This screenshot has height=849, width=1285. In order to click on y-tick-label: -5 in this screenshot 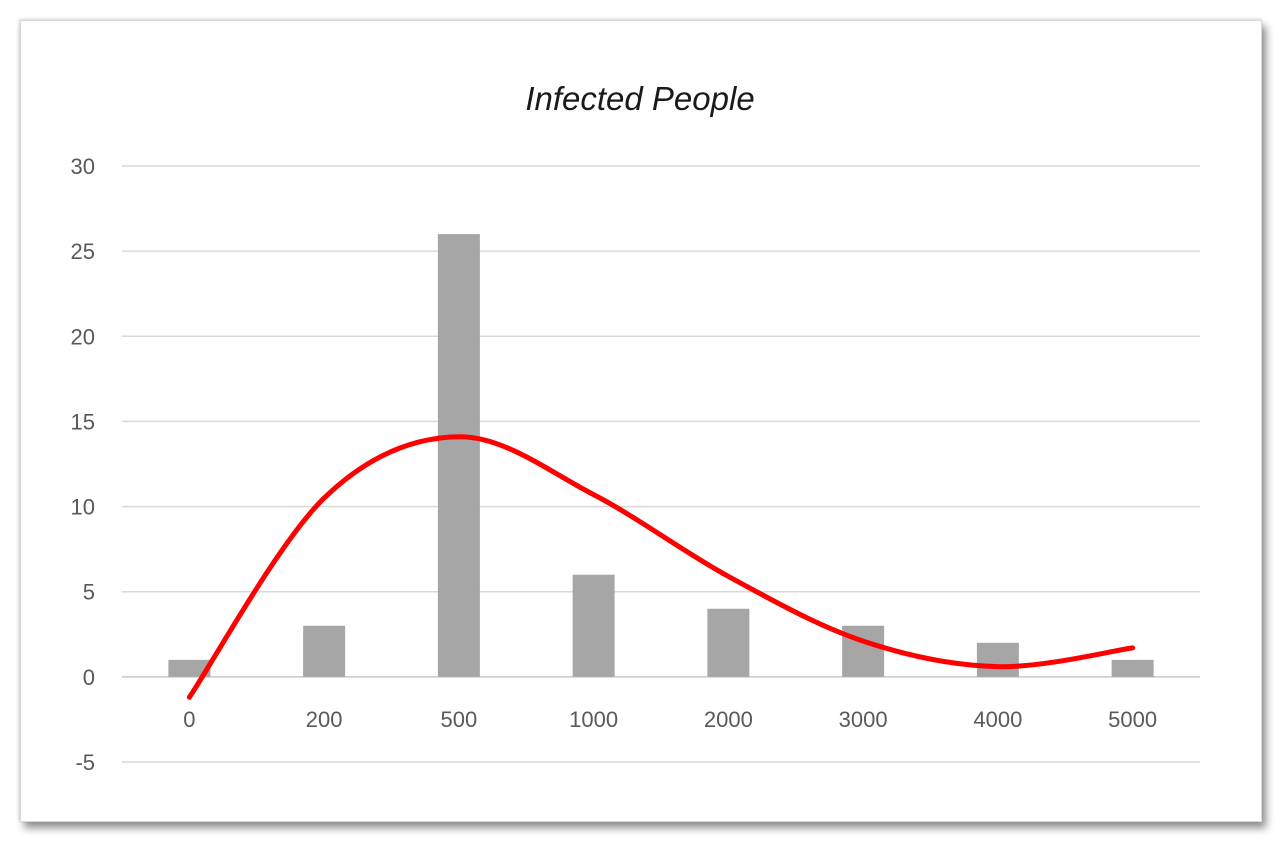, I will do `click(85, 762)`.